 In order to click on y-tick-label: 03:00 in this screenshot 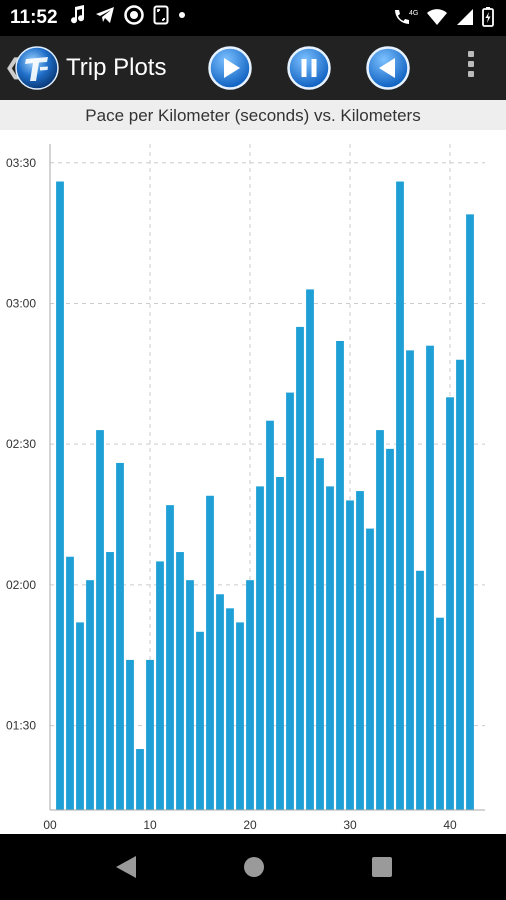, I will do `click(21, 303)`.